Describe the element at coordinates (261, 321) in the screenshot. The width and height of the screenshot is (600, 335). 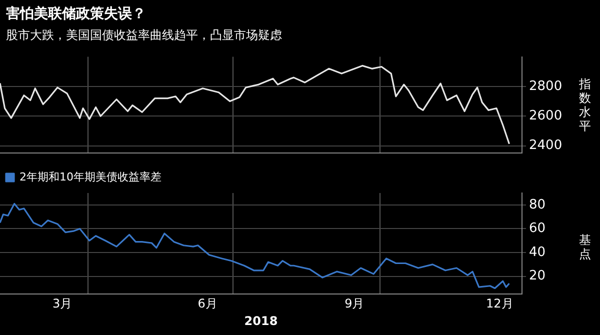
I see `x-axis-title: 2018` at that location.